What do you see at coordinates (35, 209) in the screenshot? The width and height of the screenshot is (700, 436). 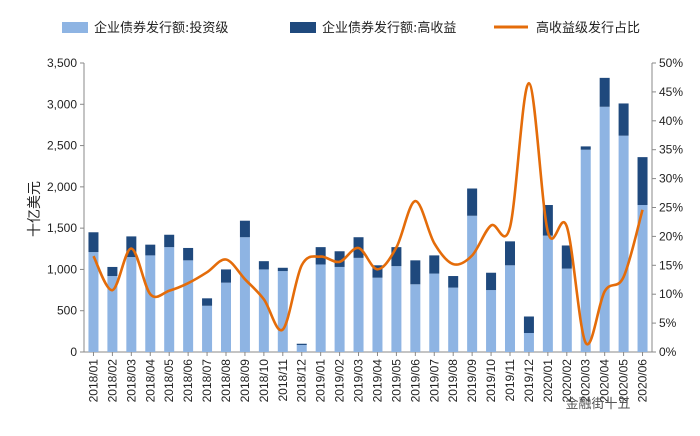 I see `y-axis-label: 十亿美元` at bounding box center [35, 209].